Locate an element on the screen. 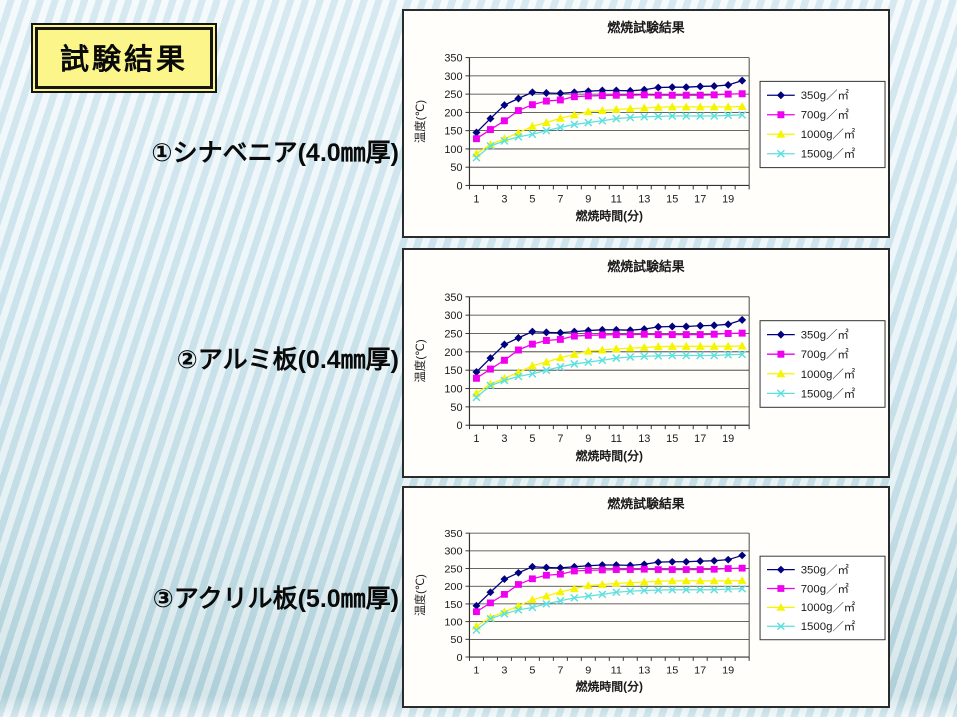 The height and width of the screenshot is (717, 957). material-label-2: ②アルミ板(0.4㎜厚) is located at coordinates (287, 360).